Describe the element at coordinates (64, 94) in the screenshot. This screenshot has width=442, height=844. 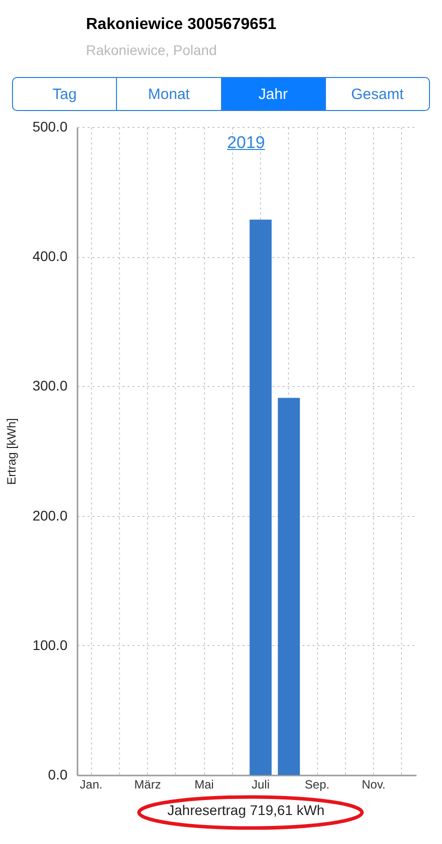
I see `tab-label: Tag` at that location.